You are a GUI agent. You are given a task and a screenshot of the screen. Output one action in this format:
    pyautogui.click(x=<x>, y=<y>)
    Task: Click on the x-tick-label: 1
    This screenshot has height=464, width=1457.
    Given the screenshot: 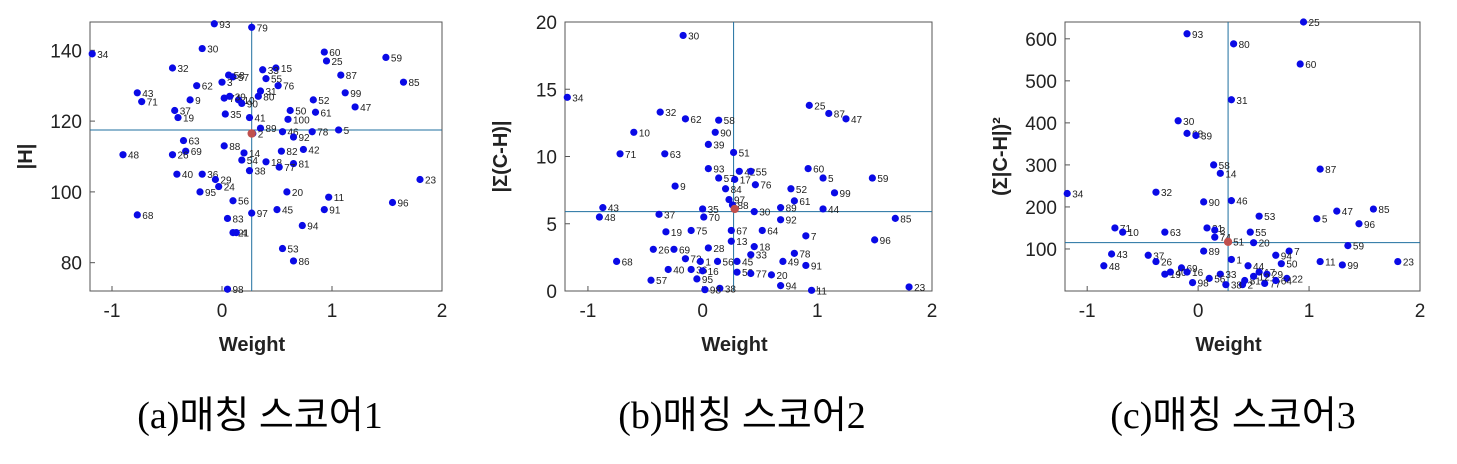 What is the action you would take?
    pyautogui.click(x=817, y=311)
    